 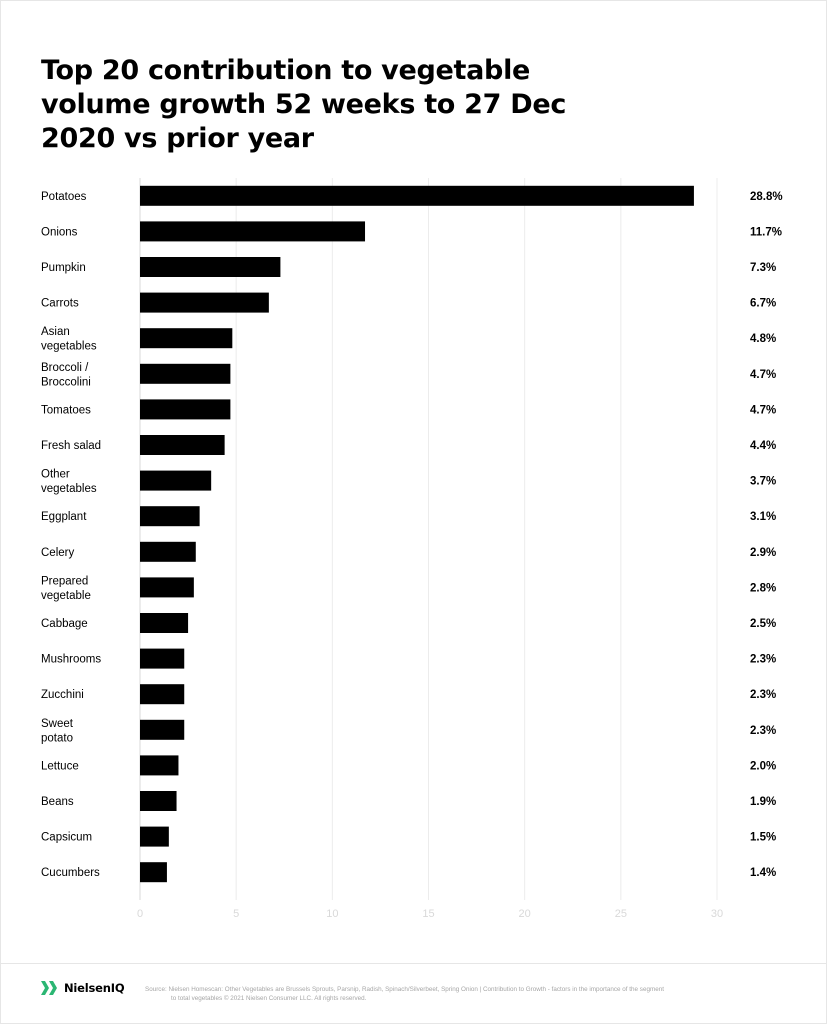 I want to click on category-label: Beans, so click(x=57, y=802).